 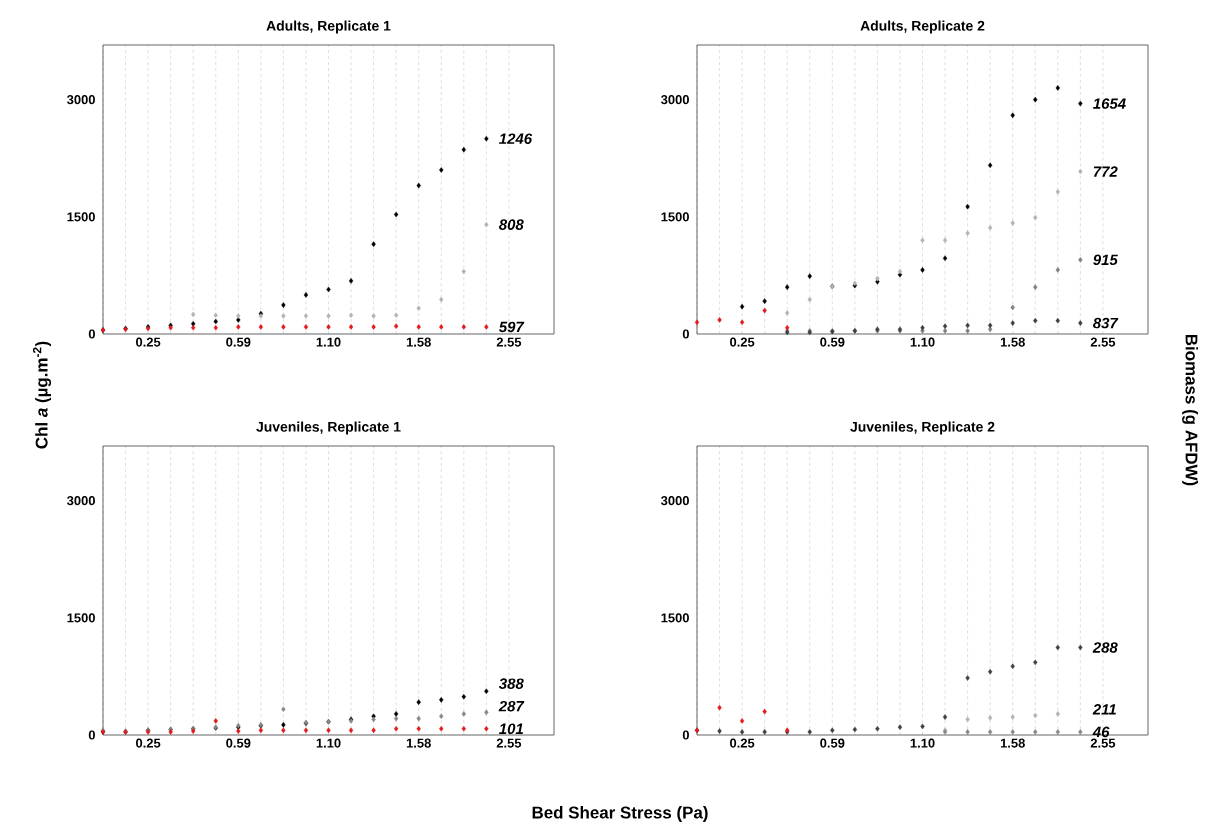 I want to click on series-label: 808, so click(x=511, y=224).